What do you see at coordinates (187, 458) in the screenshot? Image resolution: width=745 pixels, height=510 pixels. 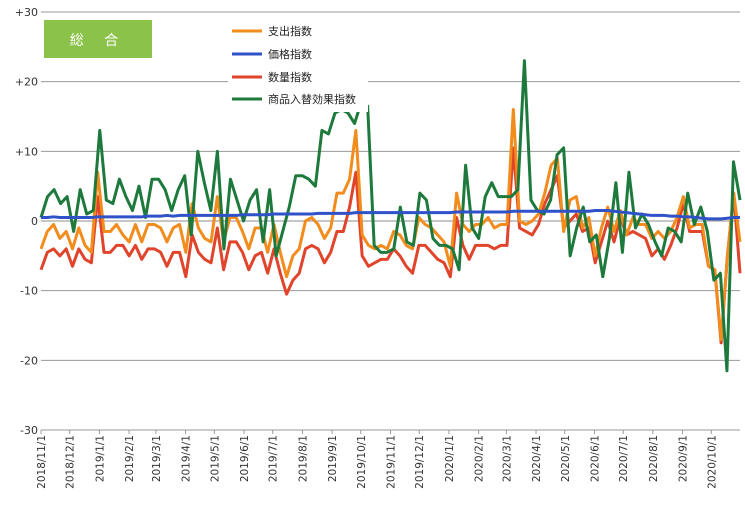 I see `x-tick-label: 2019/4/1` at bounding box center [187, 458].